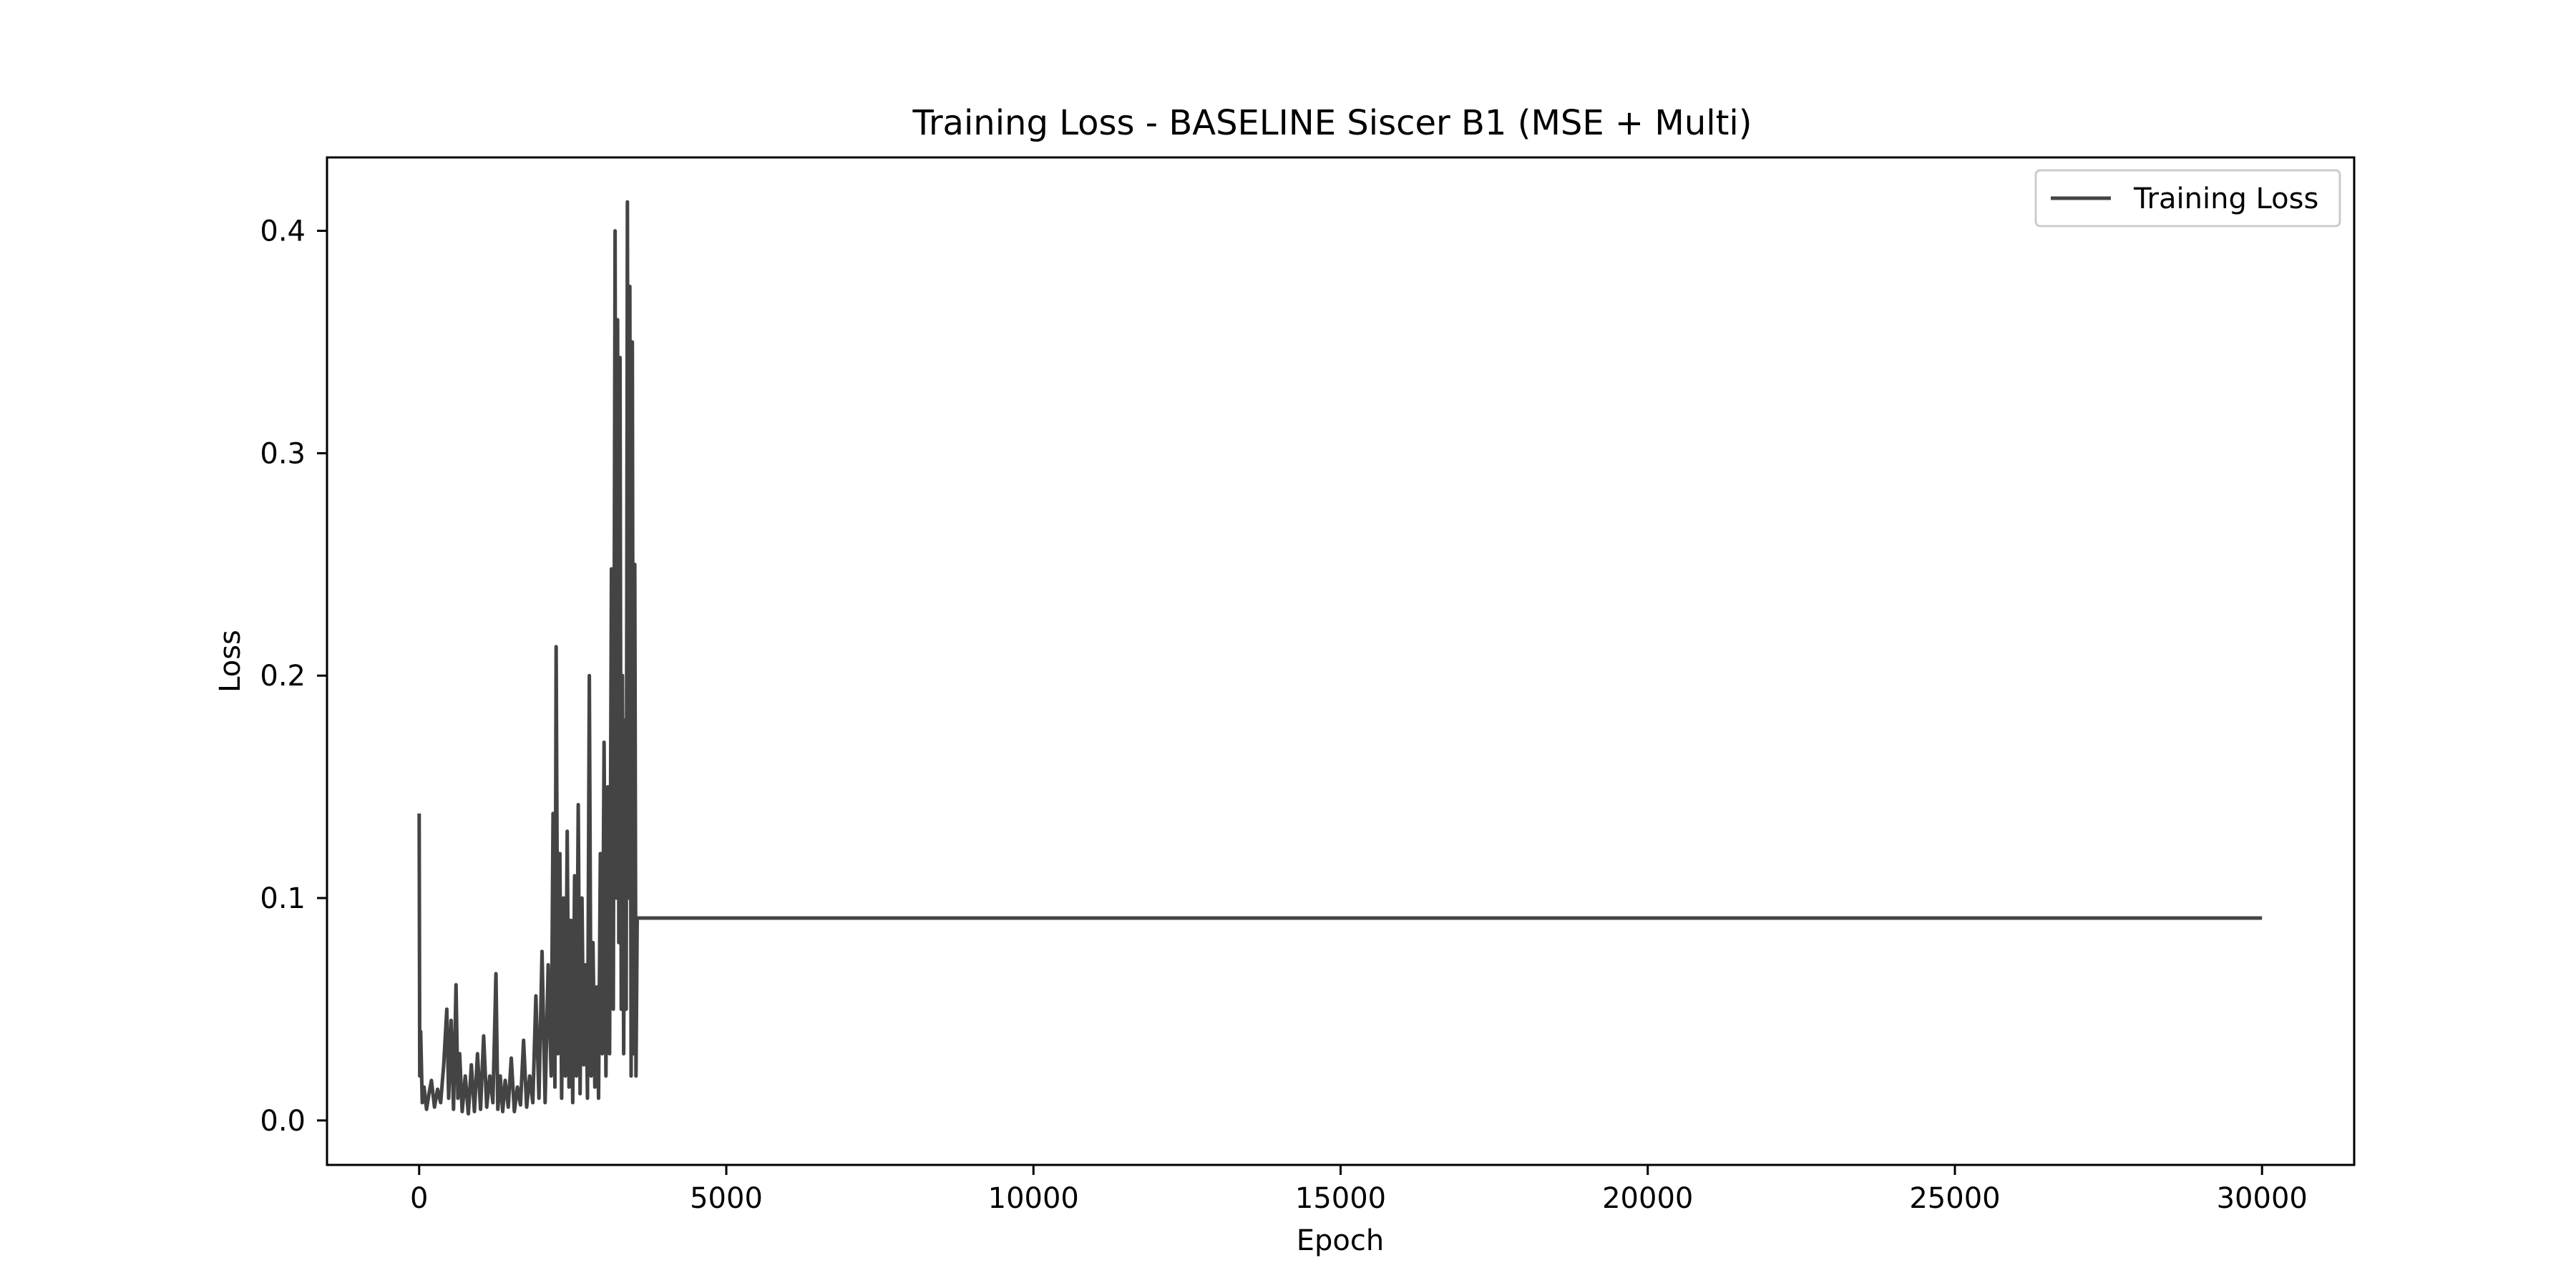  I want to click on y-axis-label: Loss, so click(230, 661).